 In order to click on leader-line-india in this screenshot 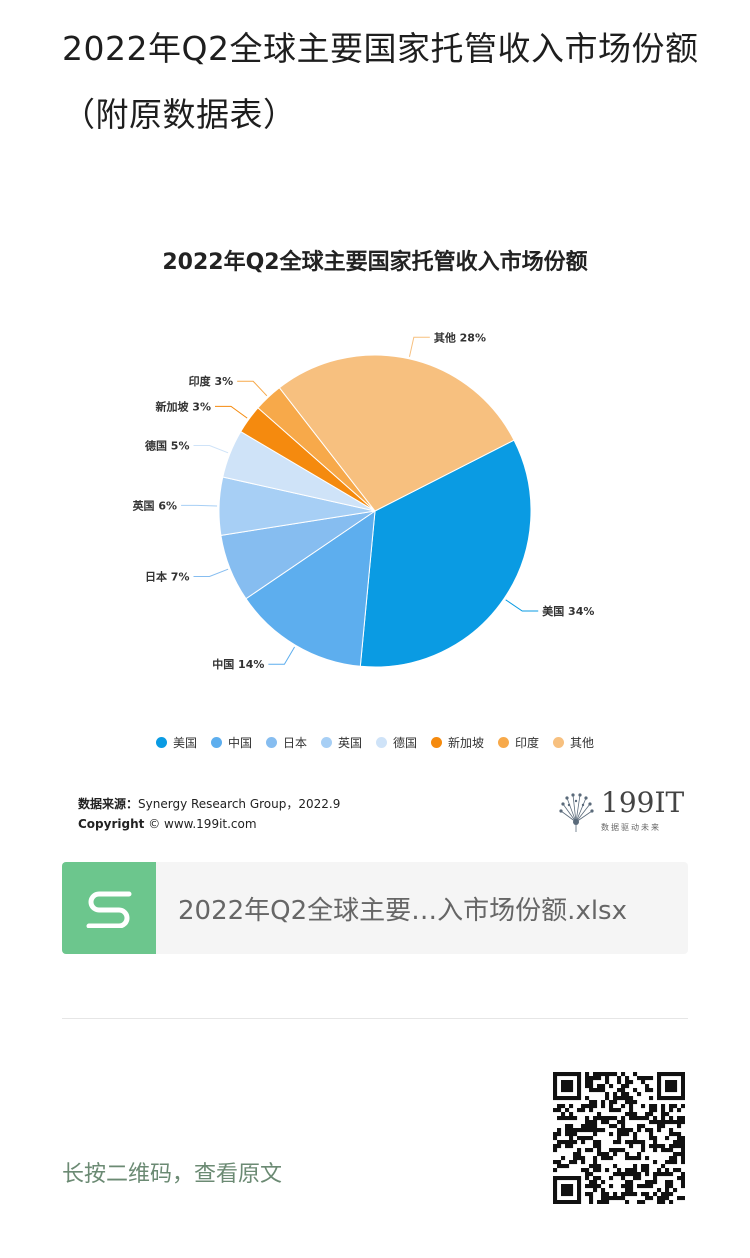, I will do `click(252, 388)`.